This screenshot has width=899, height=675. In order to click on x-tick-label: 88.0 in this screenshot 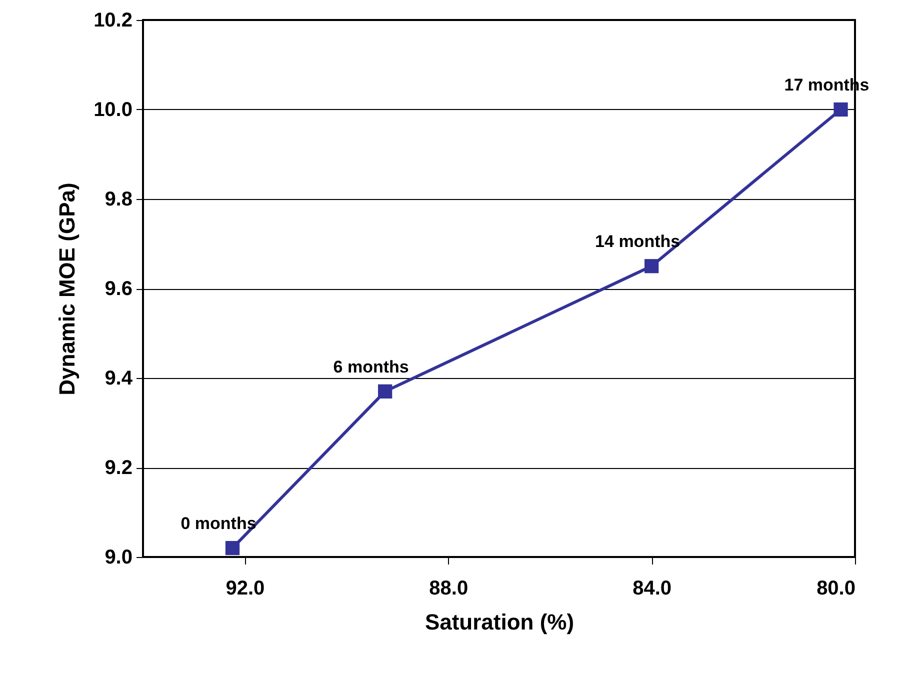, I will do `click(448, 589)`.